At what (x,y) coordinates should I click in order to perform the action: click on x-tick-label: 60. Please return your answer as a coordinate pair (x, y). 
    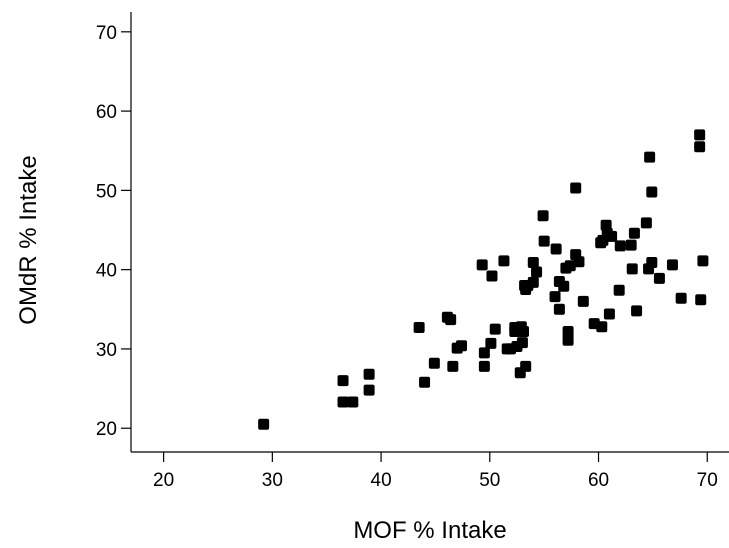
    Looking at the image, I should click on (598, 480).